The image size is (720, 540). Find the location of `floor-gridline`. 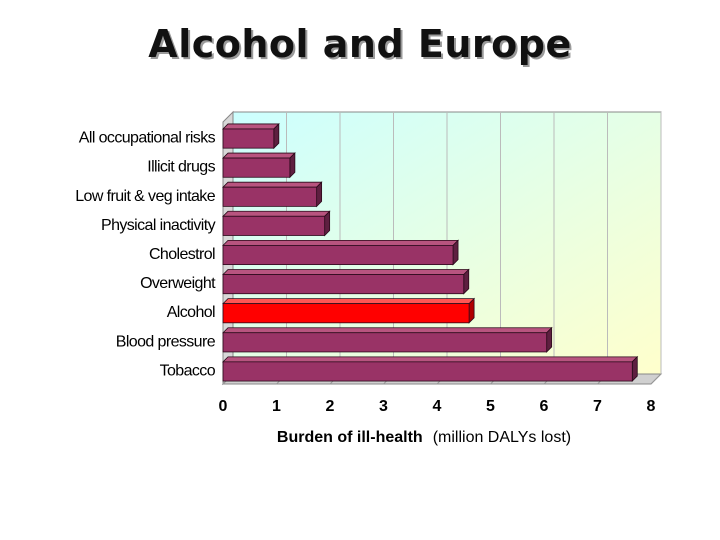

floor-gridline is located at coordinates (656, 379).